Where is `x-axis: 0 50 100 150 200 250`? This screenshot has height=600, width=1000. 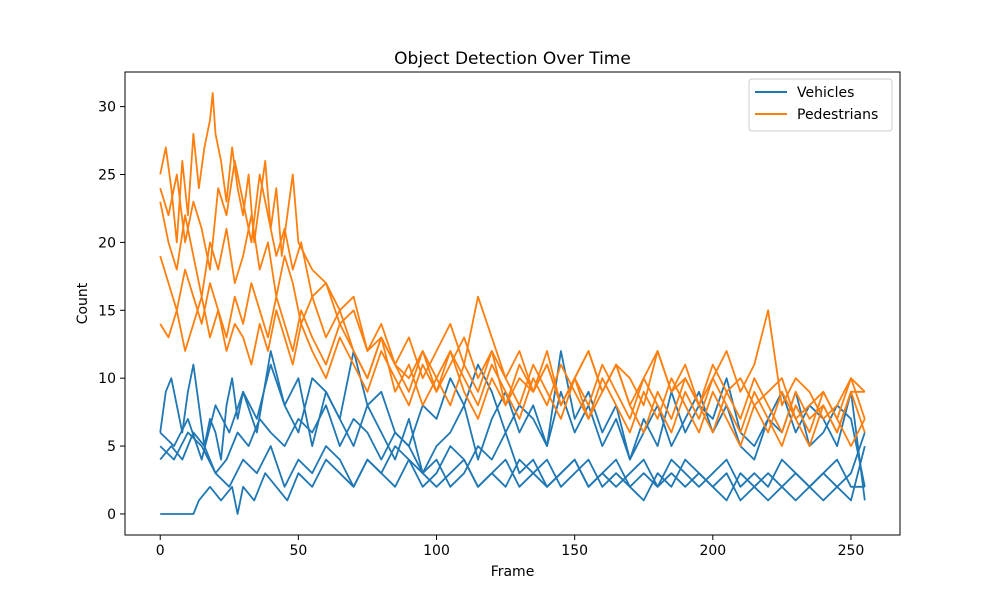
x-axis: 0 50 100 150 200 250 is located at coordinates (510, 547).